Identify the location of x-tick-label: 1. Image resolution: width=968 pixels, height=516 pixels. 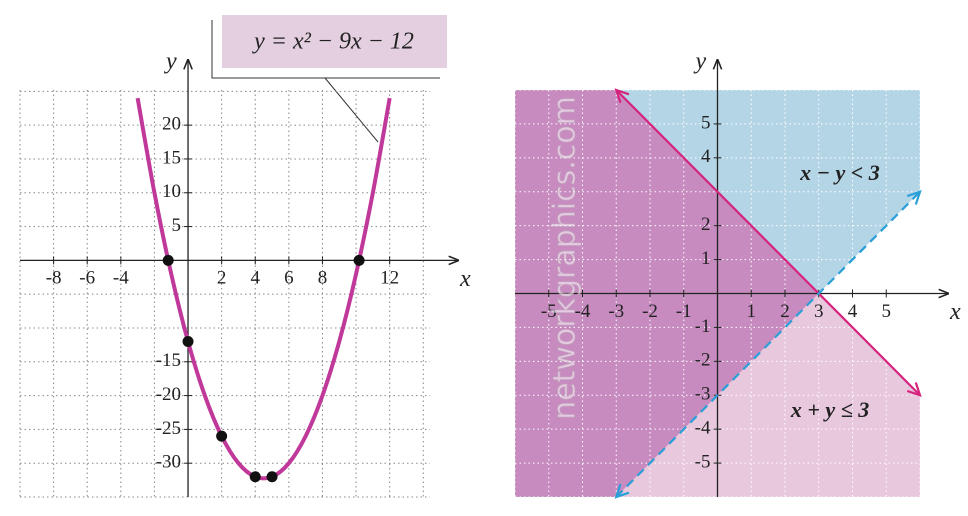
(752, 311).